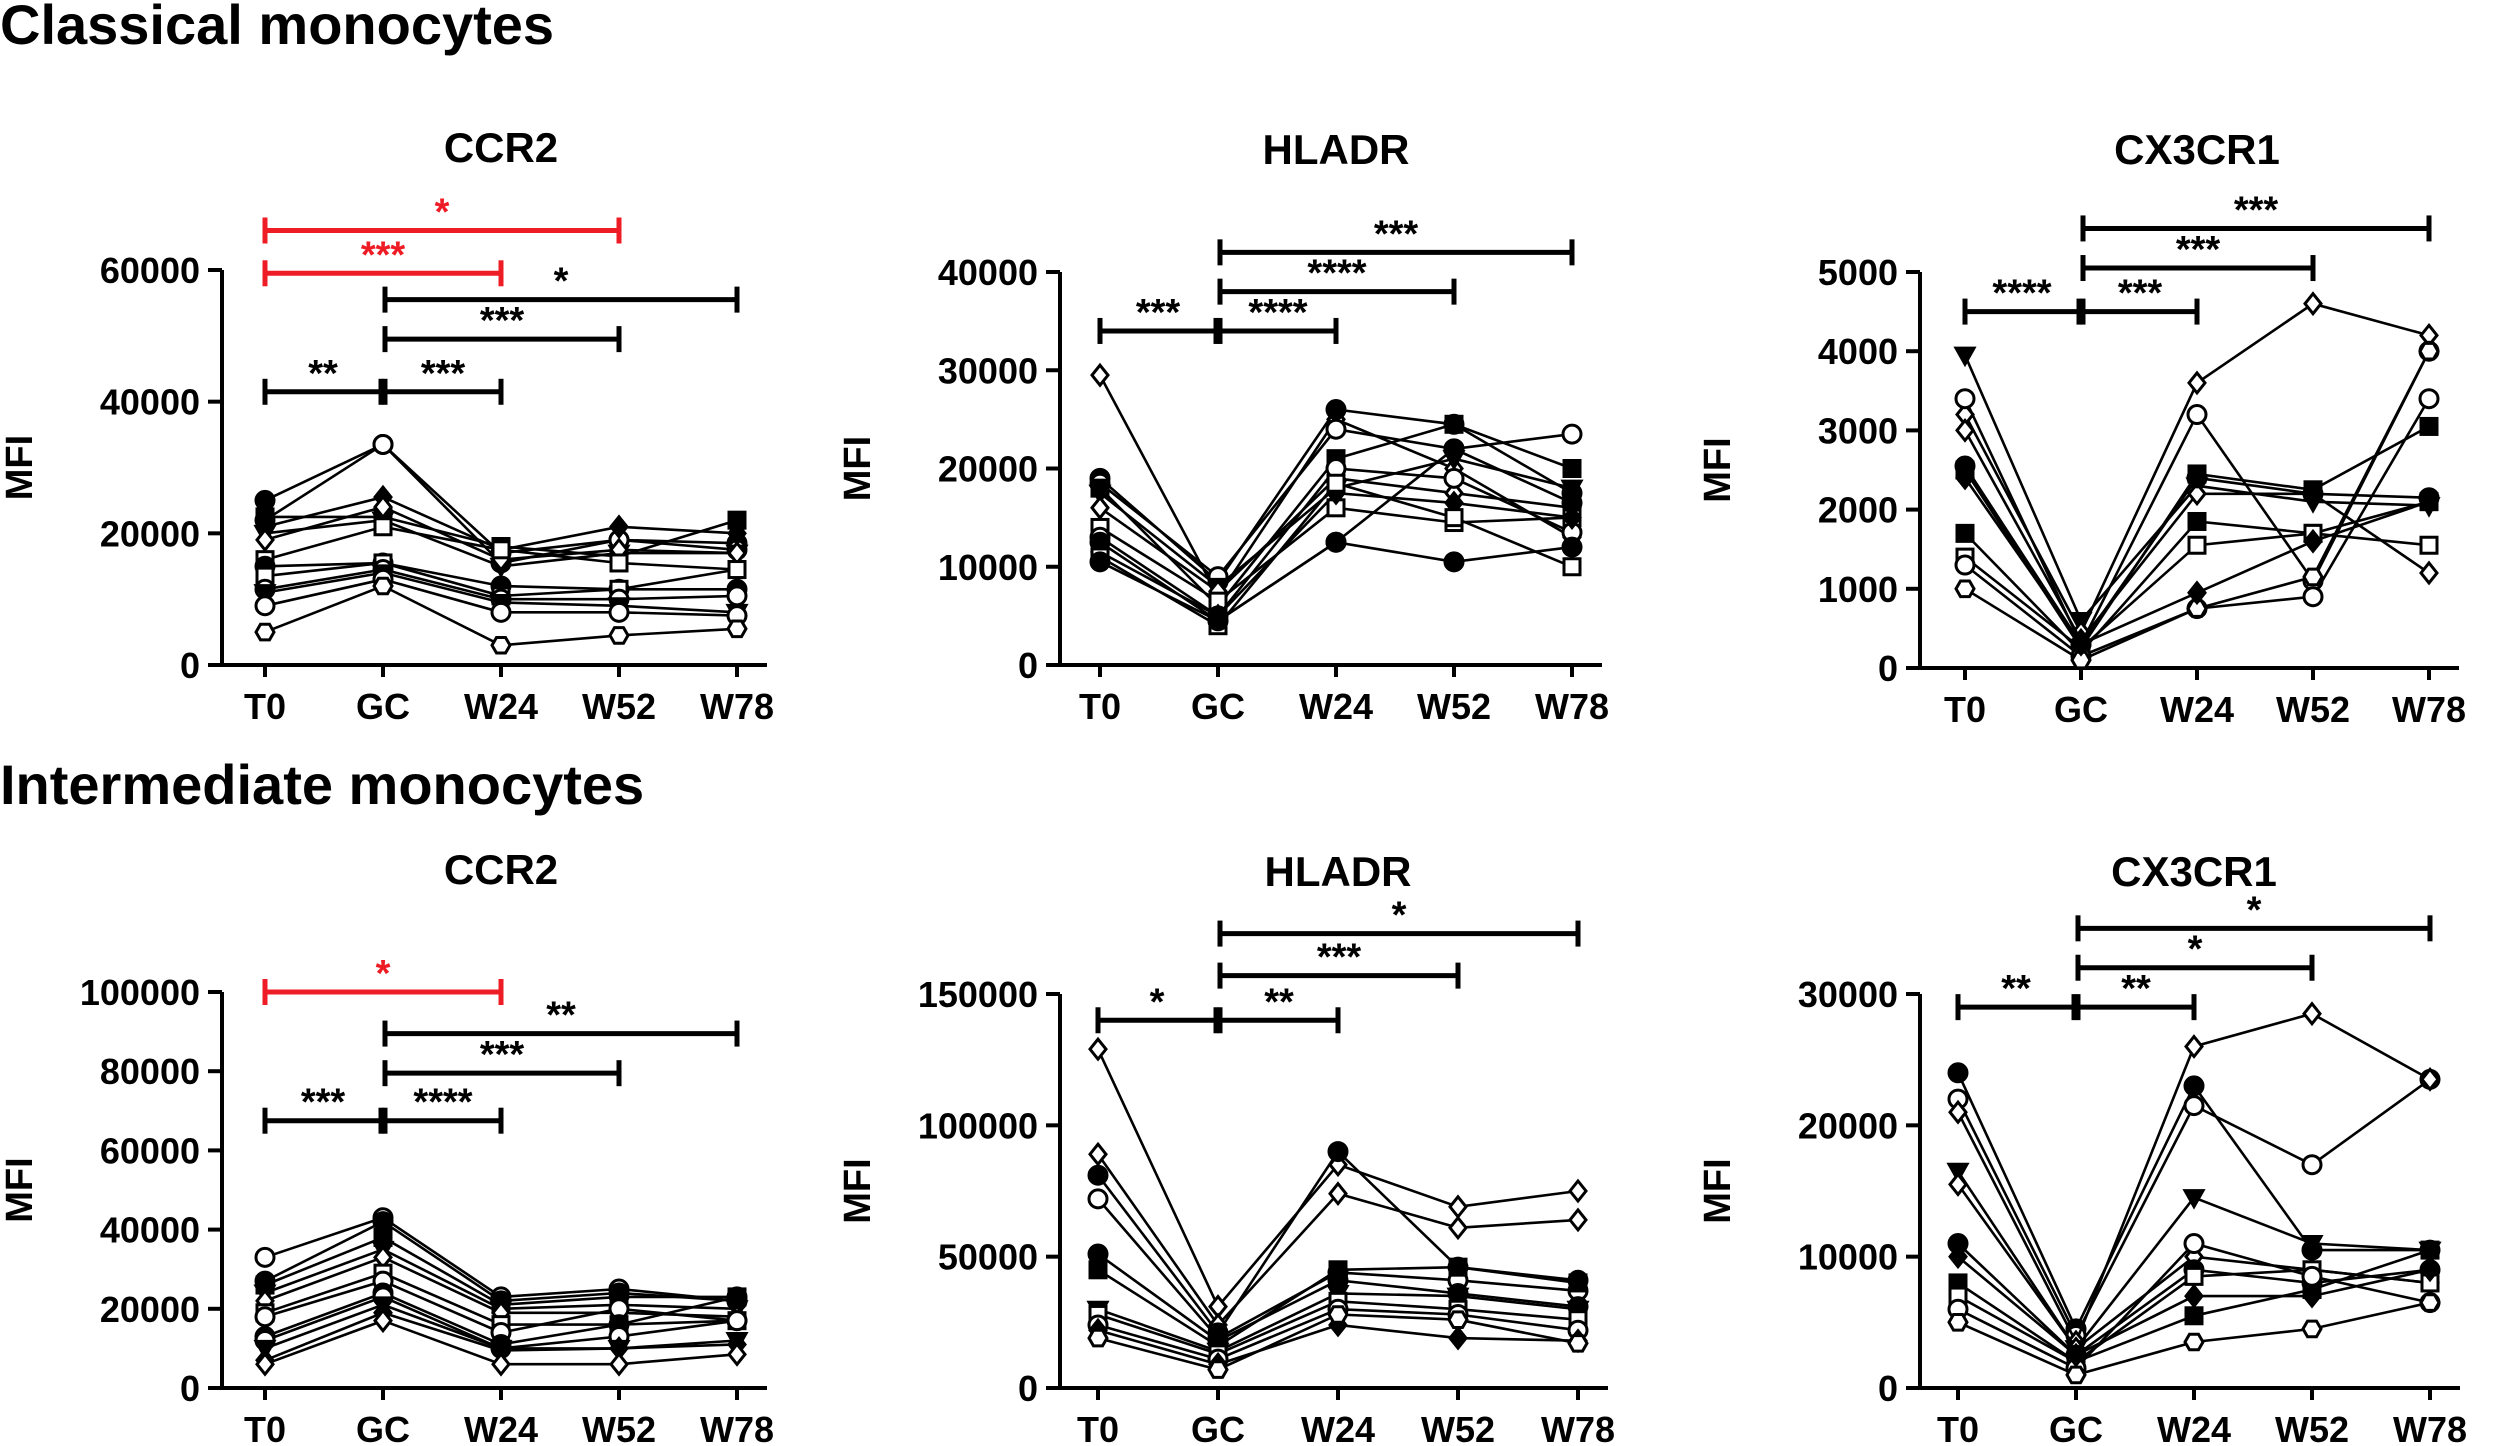  What do you see at coordinates (1848, 1257) in the screenshot?
I see `y-tick-label: 10000` at bounding box center [1848, 1257].